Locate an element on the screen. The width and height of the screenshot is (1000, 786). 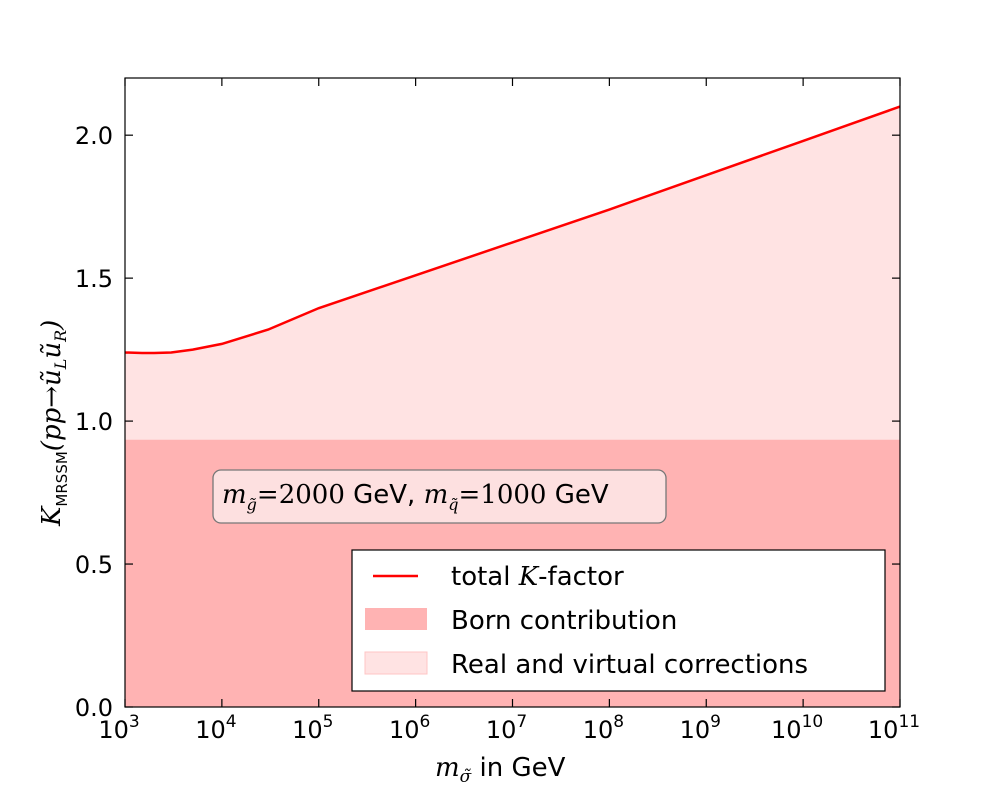
legend-corrections-swatch is located at coordinates (396, 663).